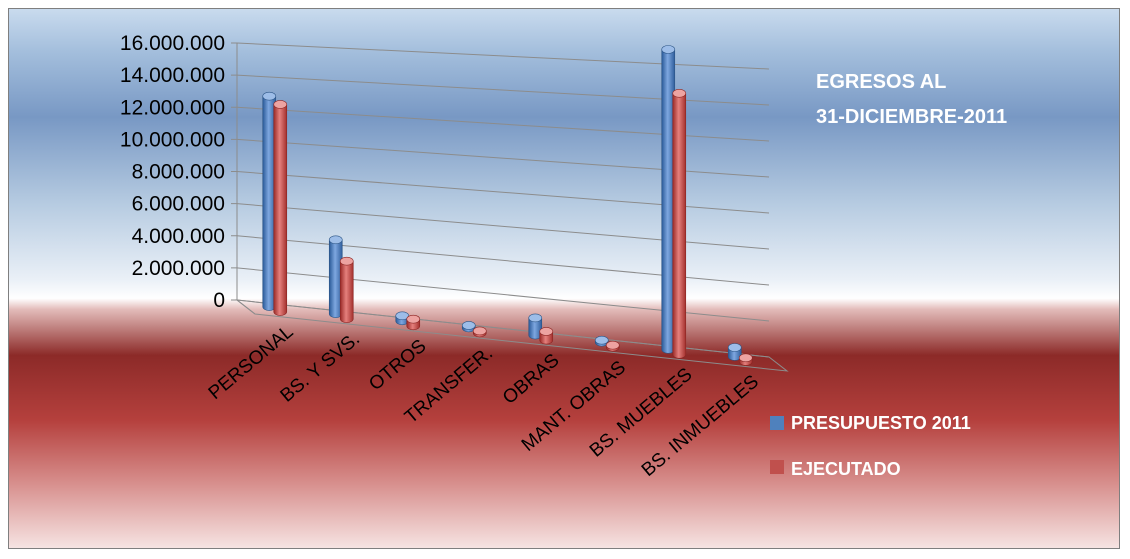 The image size is (1130, 559). Describe the element at coordinates (846, 469) in the screenshot. I see `legend-label-ejecutado: EJECUTADO` at that location.